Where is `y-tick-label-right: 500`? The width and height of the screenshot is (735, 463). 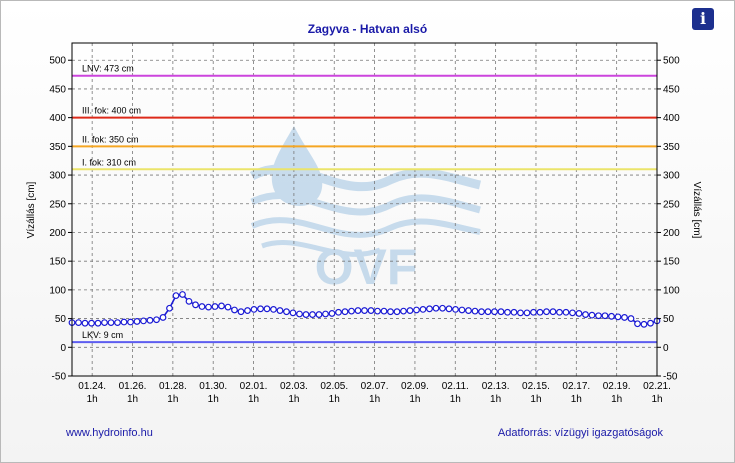 y-tick-label-right: 500 is located at coordinates (671, 61).